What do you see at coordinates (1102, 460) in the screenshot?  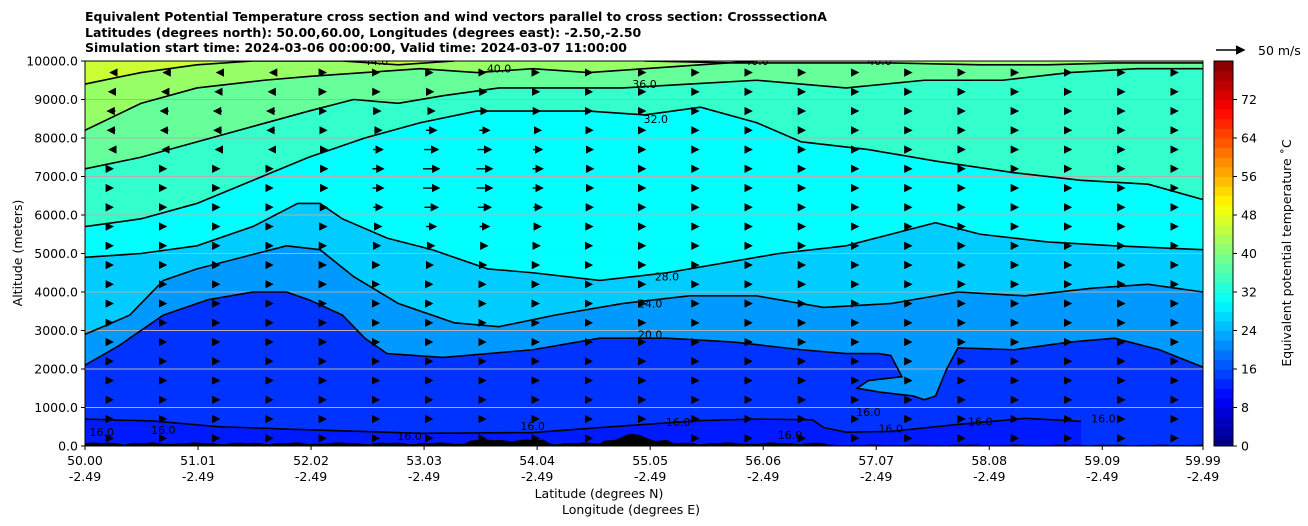 I see `x-tick-label-latitude: 59.09` at bounding box center [1102, 460].